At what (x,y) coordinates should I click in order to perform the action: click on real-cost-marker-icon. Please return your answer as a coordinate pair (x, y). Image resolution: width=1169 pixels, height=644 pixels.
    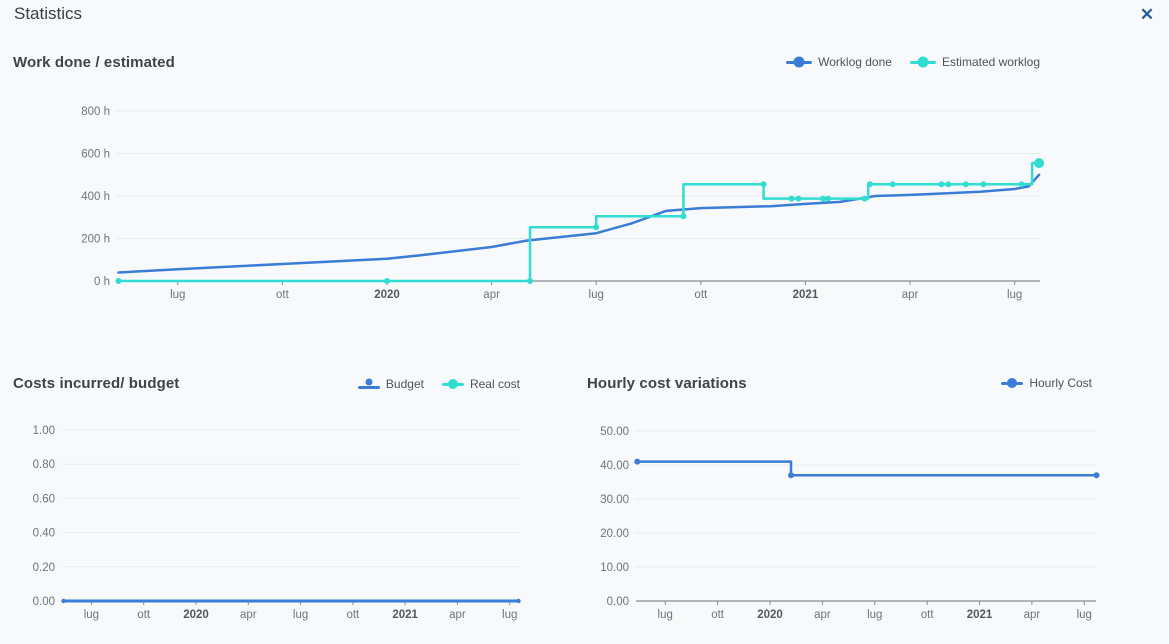
    Looking at the image, I should click on (452, 384).